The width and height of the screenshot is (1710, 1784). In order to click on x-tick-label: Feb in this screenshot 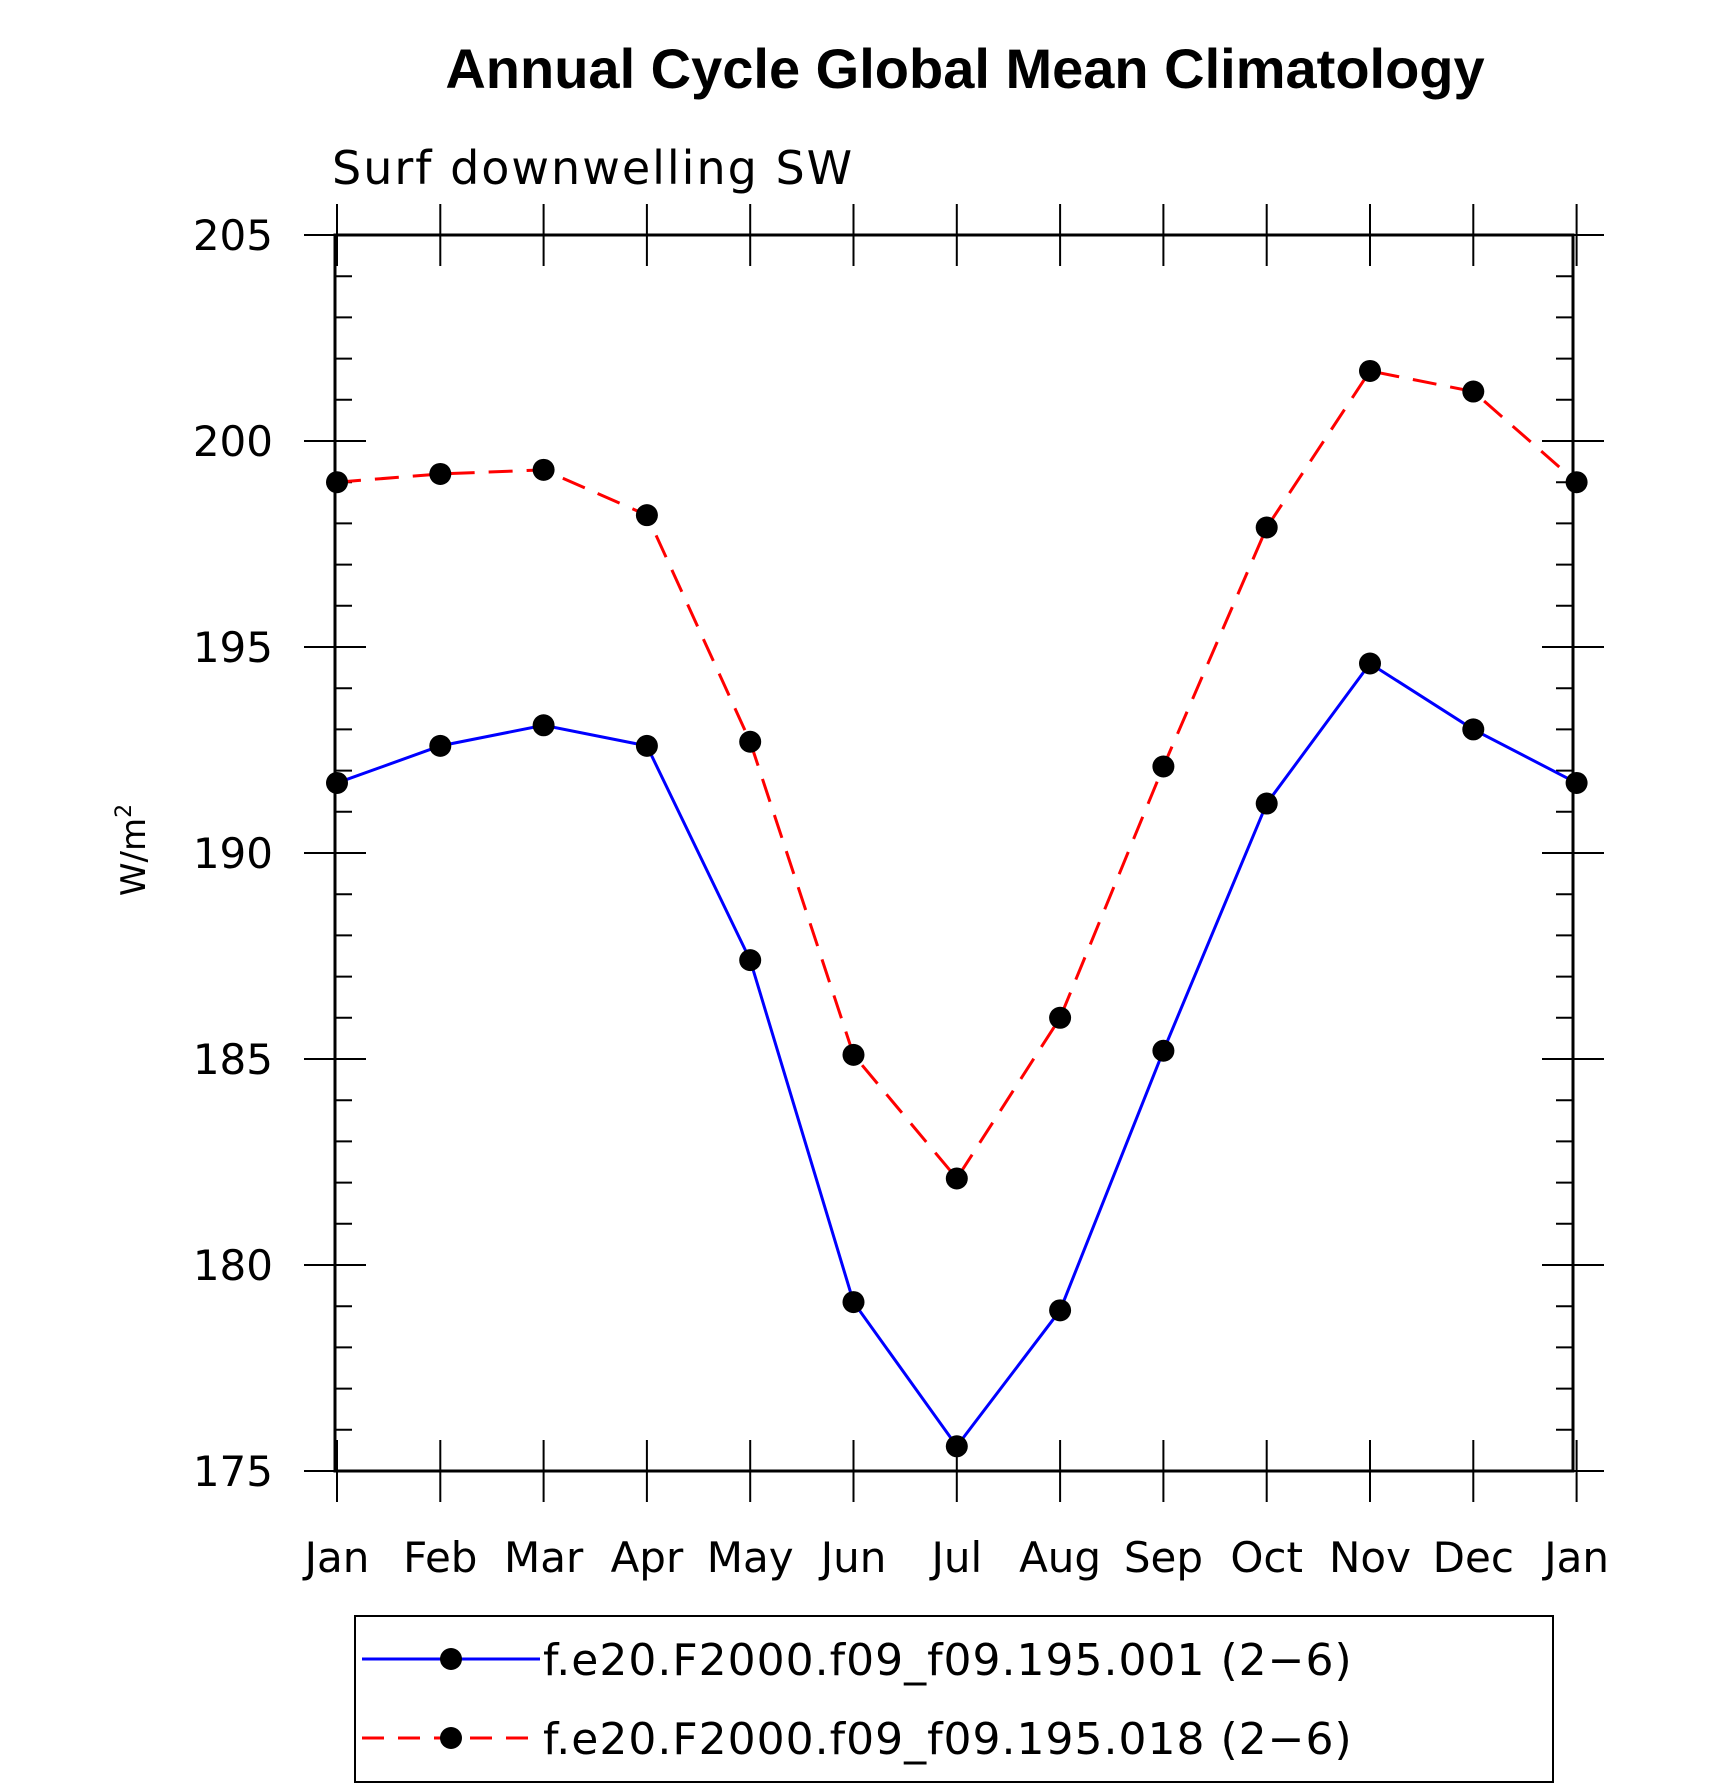, I will do `click(440, 1557)`.